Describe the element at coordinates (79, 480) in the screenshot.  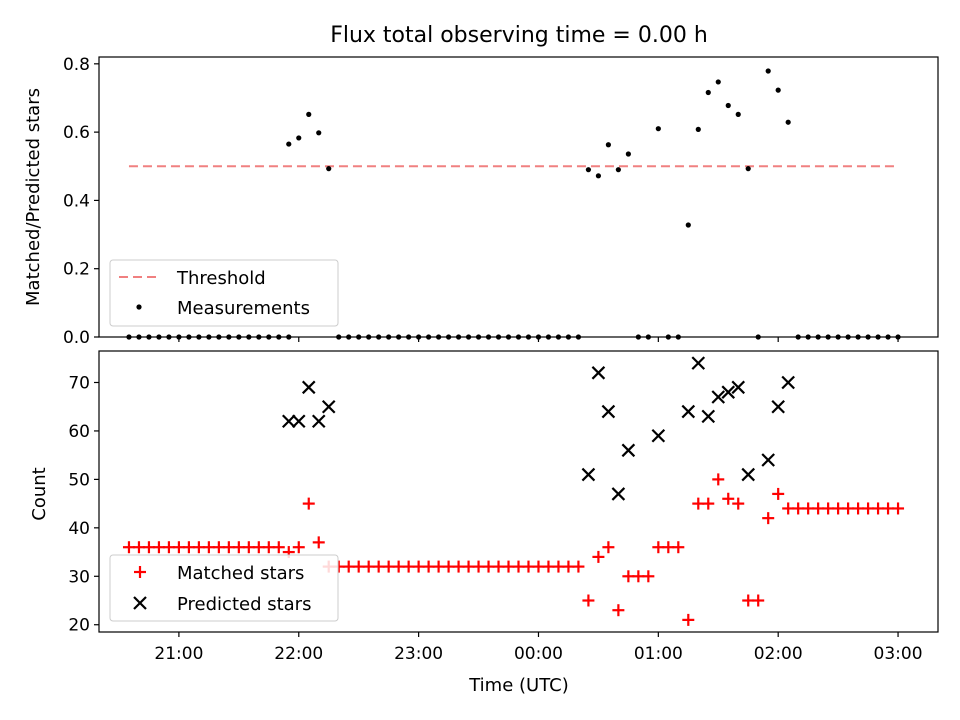
I see `bottom-y-tick-label: 50` at that location.